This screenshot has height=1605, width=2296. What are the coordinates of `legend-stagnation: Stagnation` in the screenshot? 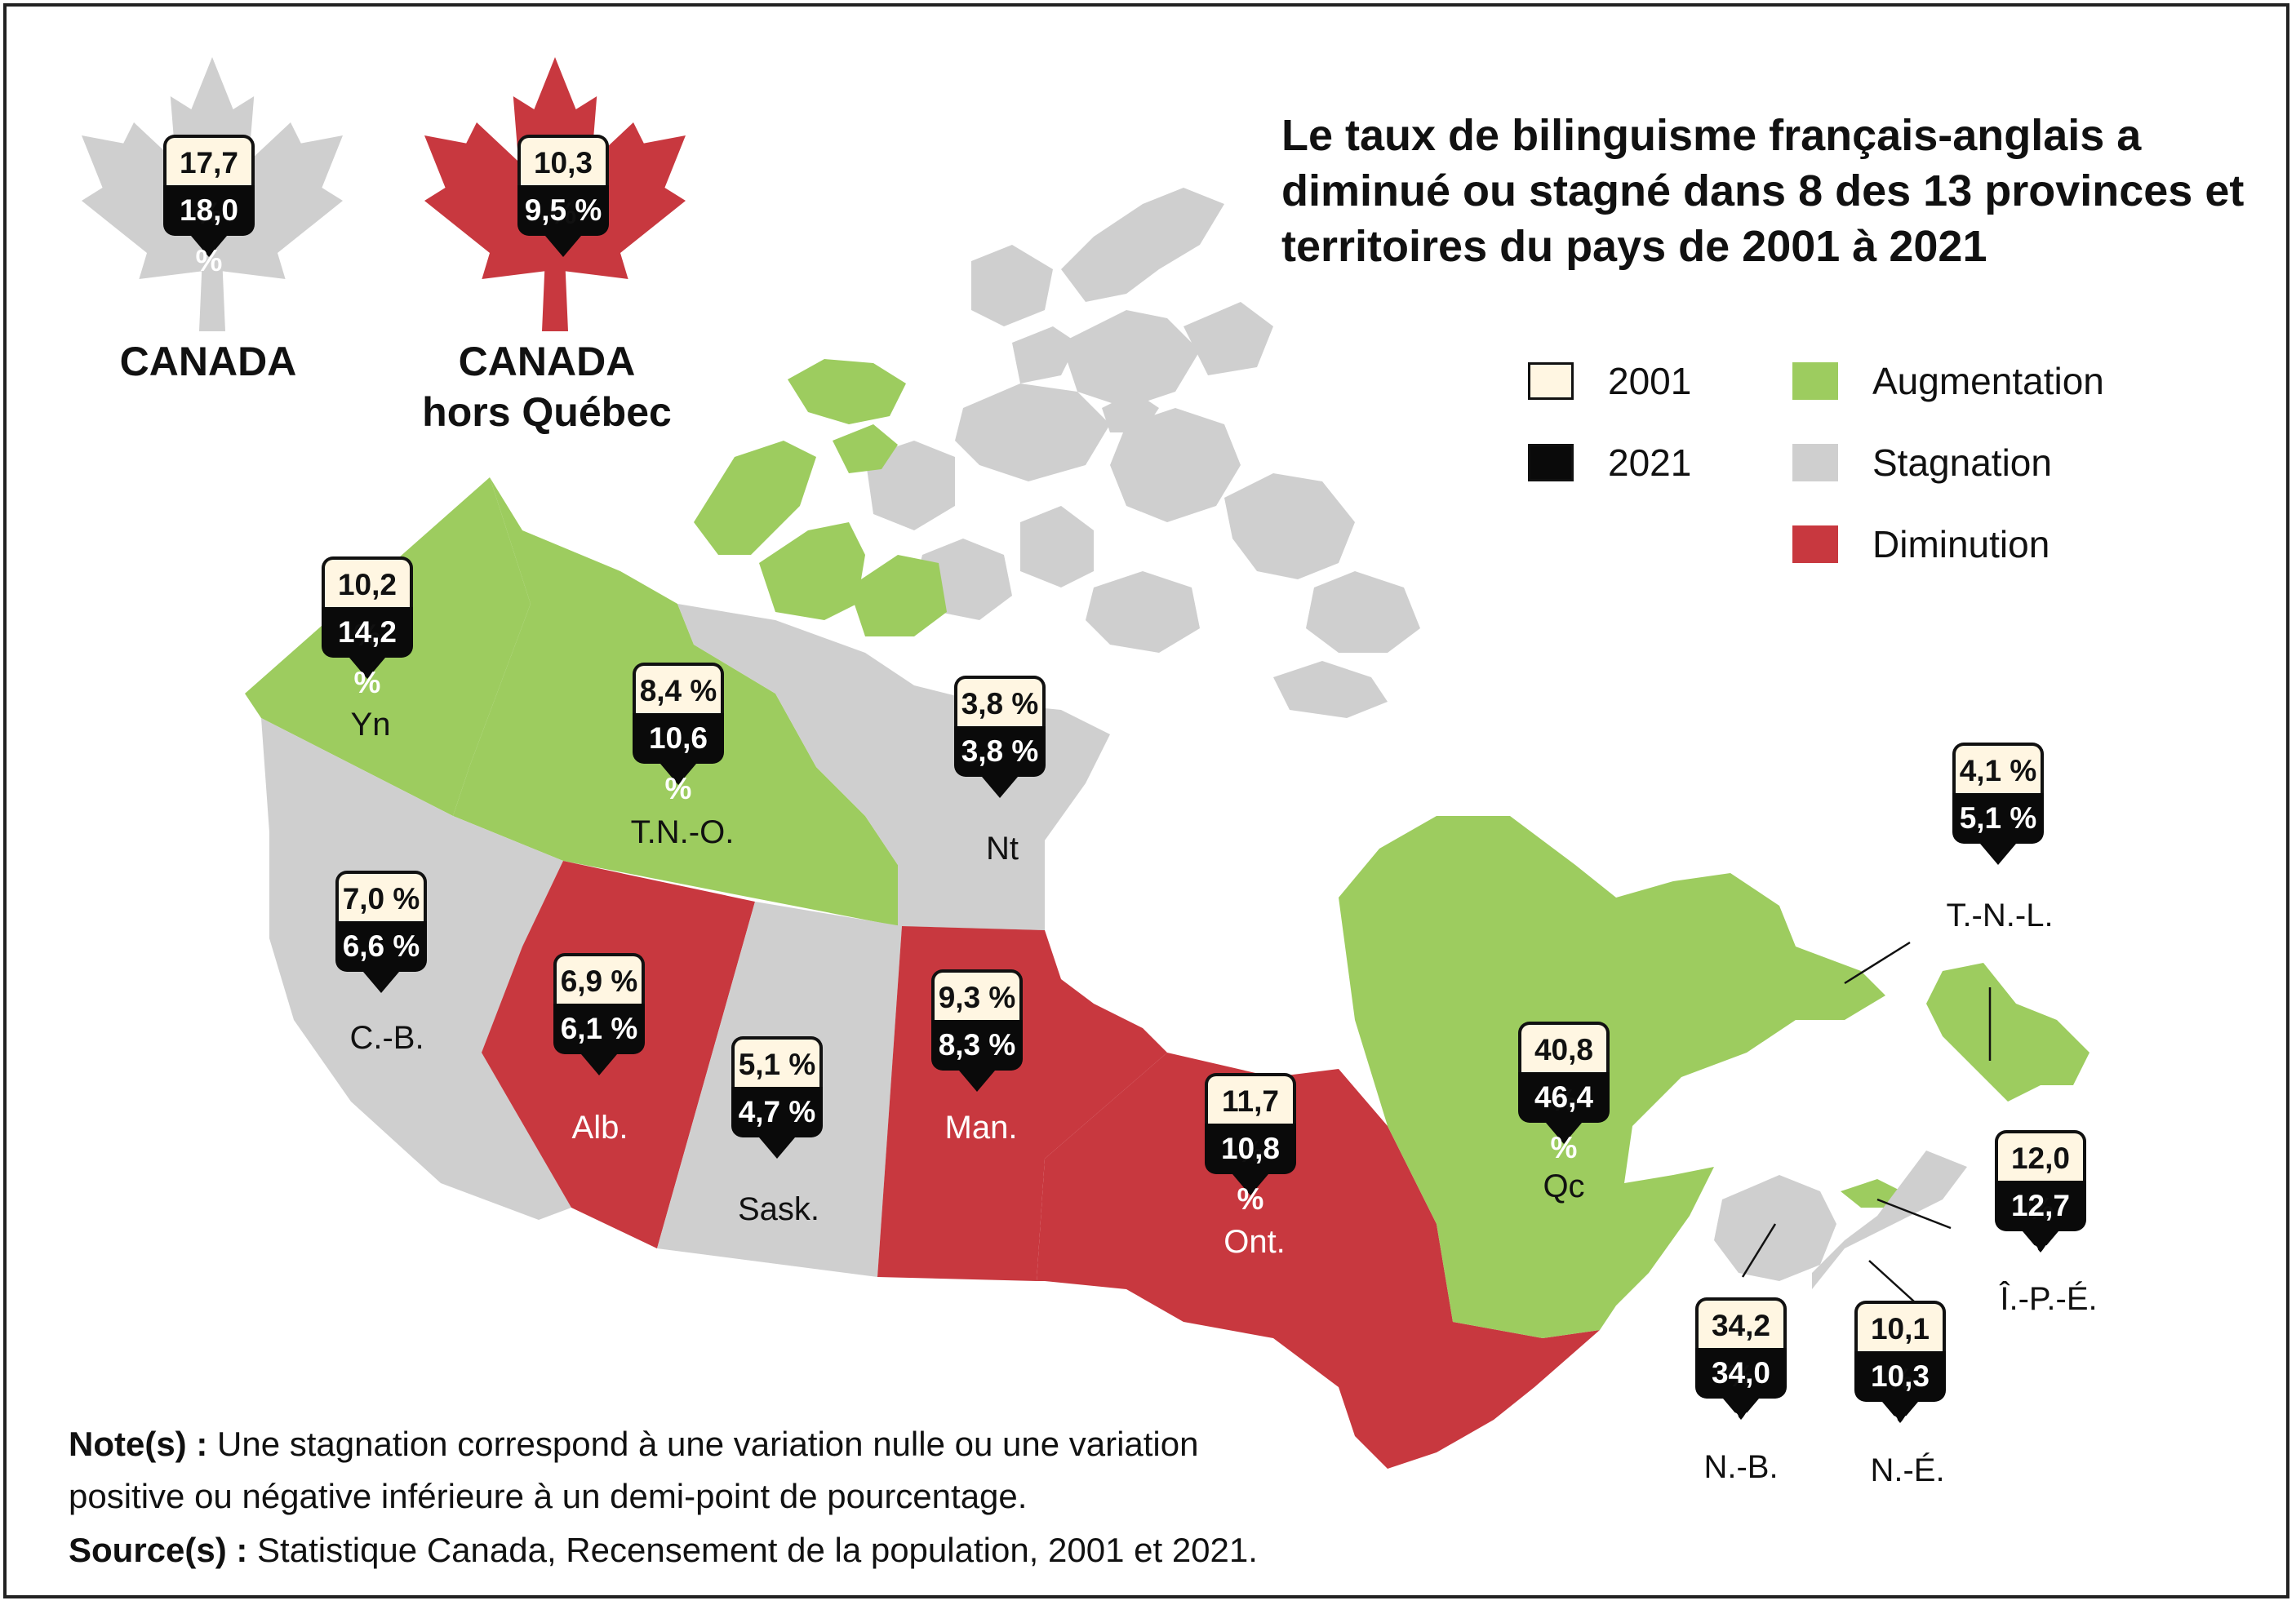 It's located at (1922, 463).